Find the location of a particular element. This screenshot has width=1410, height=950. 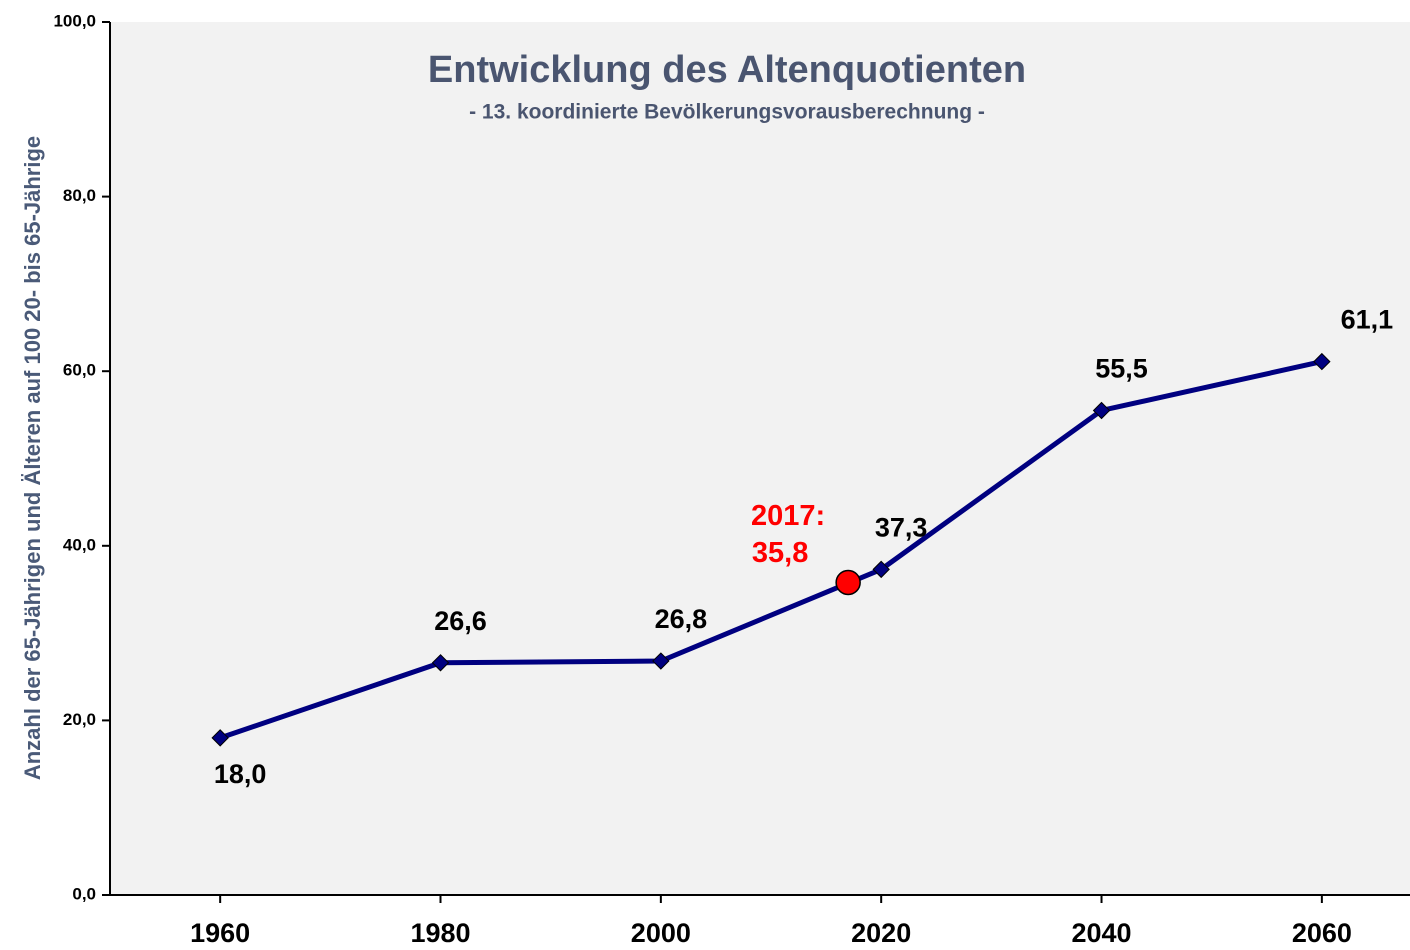

highlight-point is located at coordinates (848, 582).